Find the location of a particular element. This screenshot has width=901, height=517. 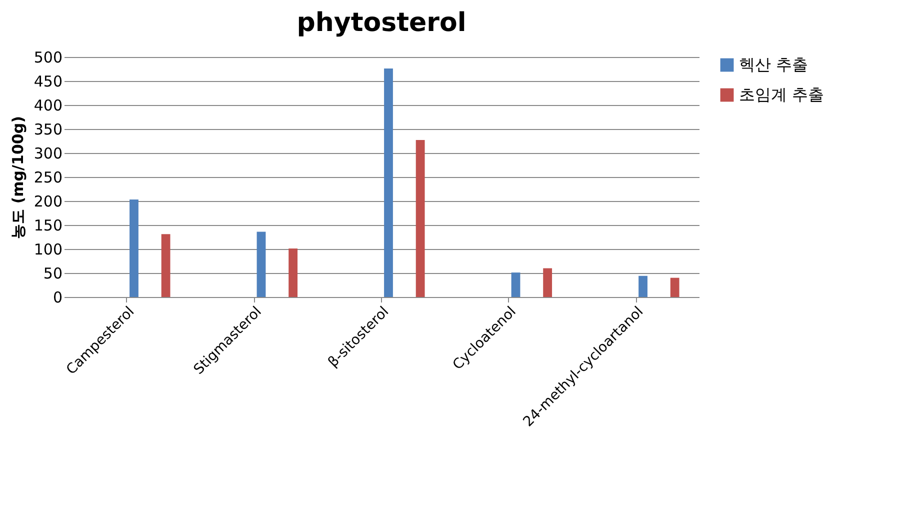

y-tick-label: 250 is located at coordinates (48, 177).